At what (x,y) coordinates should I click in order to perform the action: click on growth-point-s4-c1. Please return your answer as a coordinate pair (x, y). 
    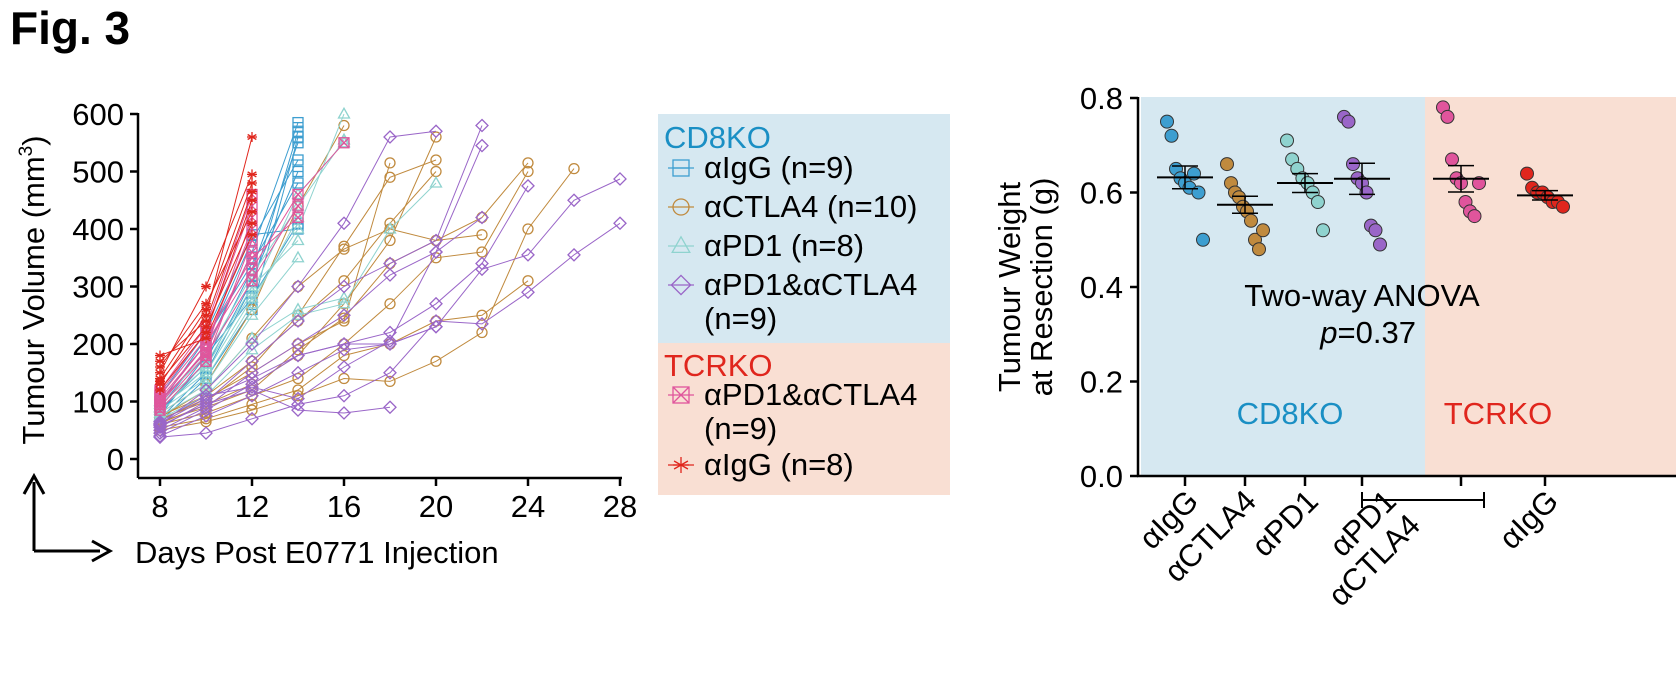
    Looking at the image, I should click on (252, 281).